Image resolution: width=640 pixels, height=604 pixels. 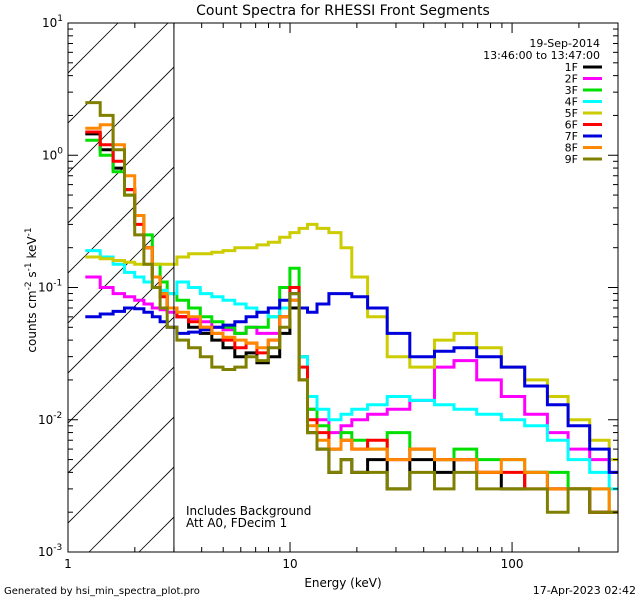 I want to click on legend-label-9F: 9F, so click(x=571, y=159).